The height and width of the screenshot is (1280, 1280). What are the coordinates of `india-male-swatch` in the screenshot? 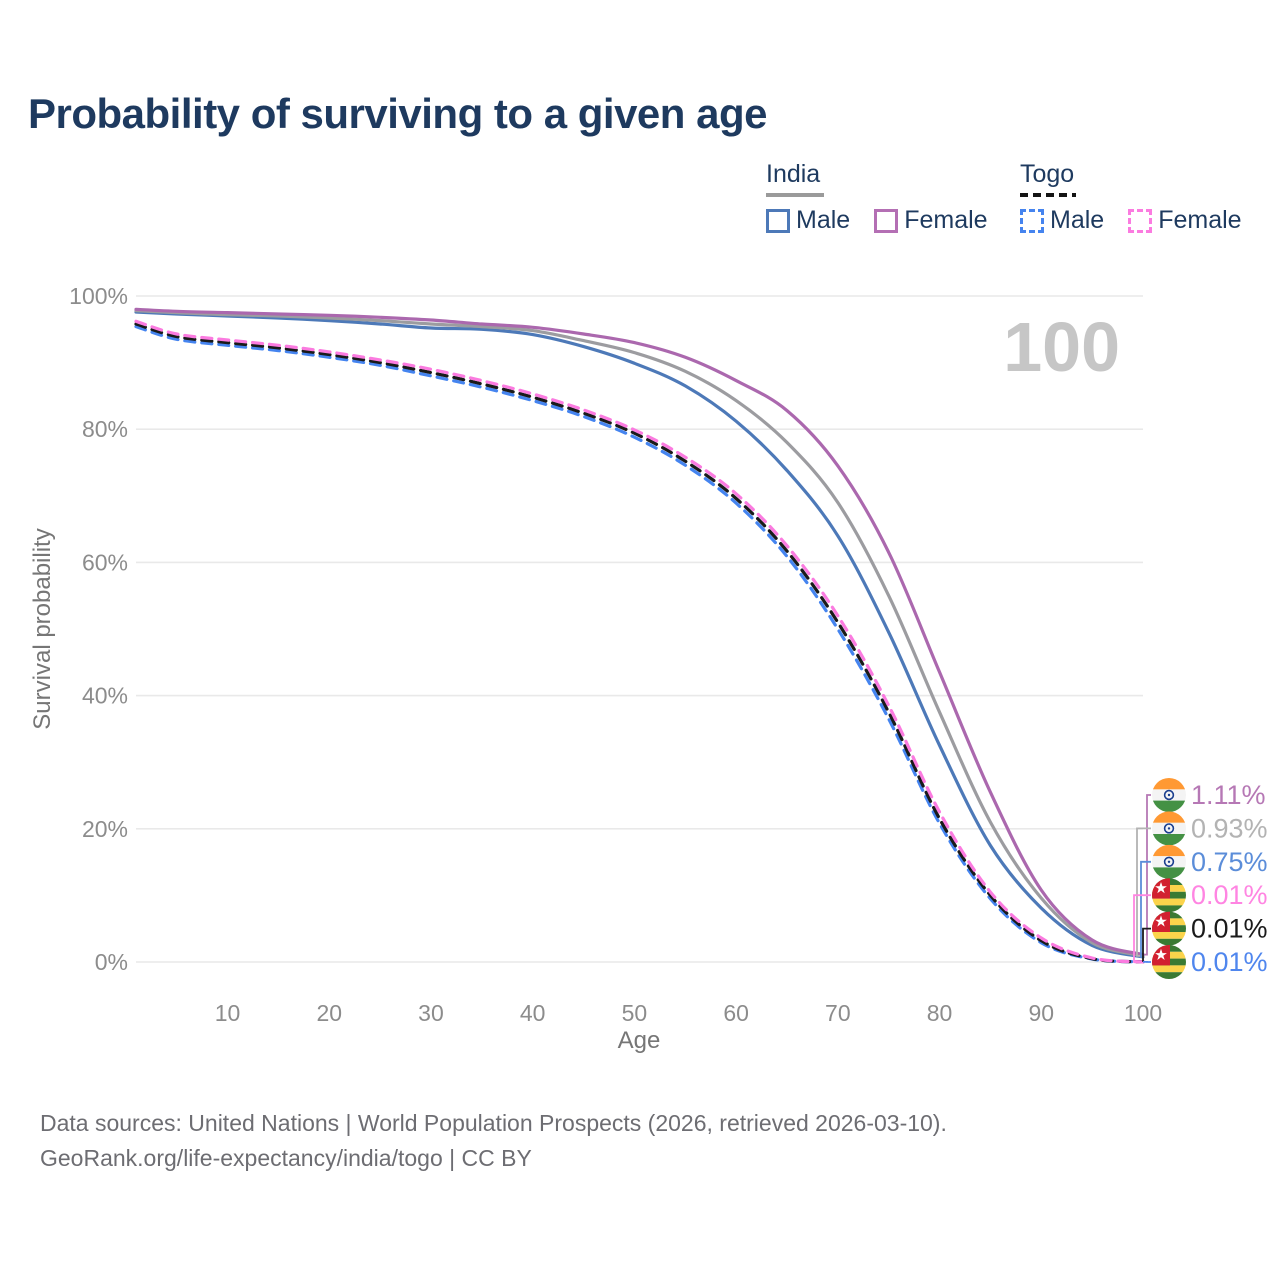 It's located at (778, 220).